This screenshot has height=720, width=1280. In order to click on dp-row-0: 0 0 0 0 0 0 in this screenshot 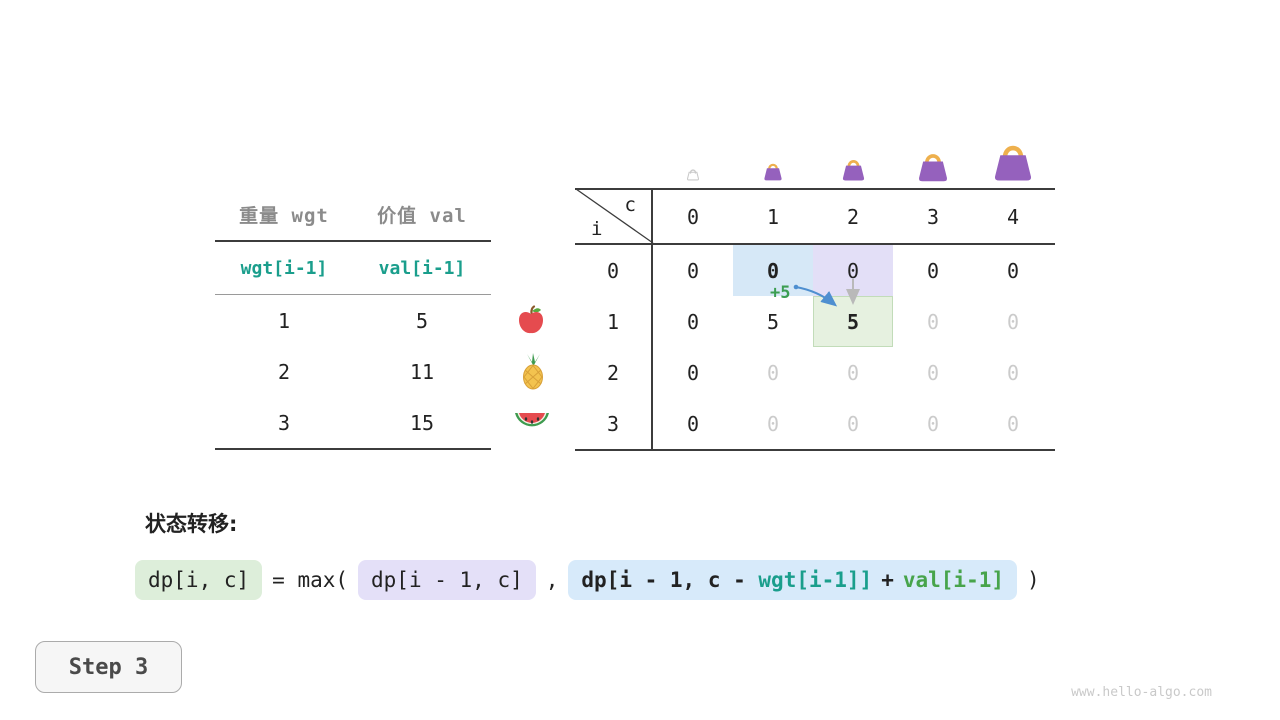, I will do `click(815, 270)`.